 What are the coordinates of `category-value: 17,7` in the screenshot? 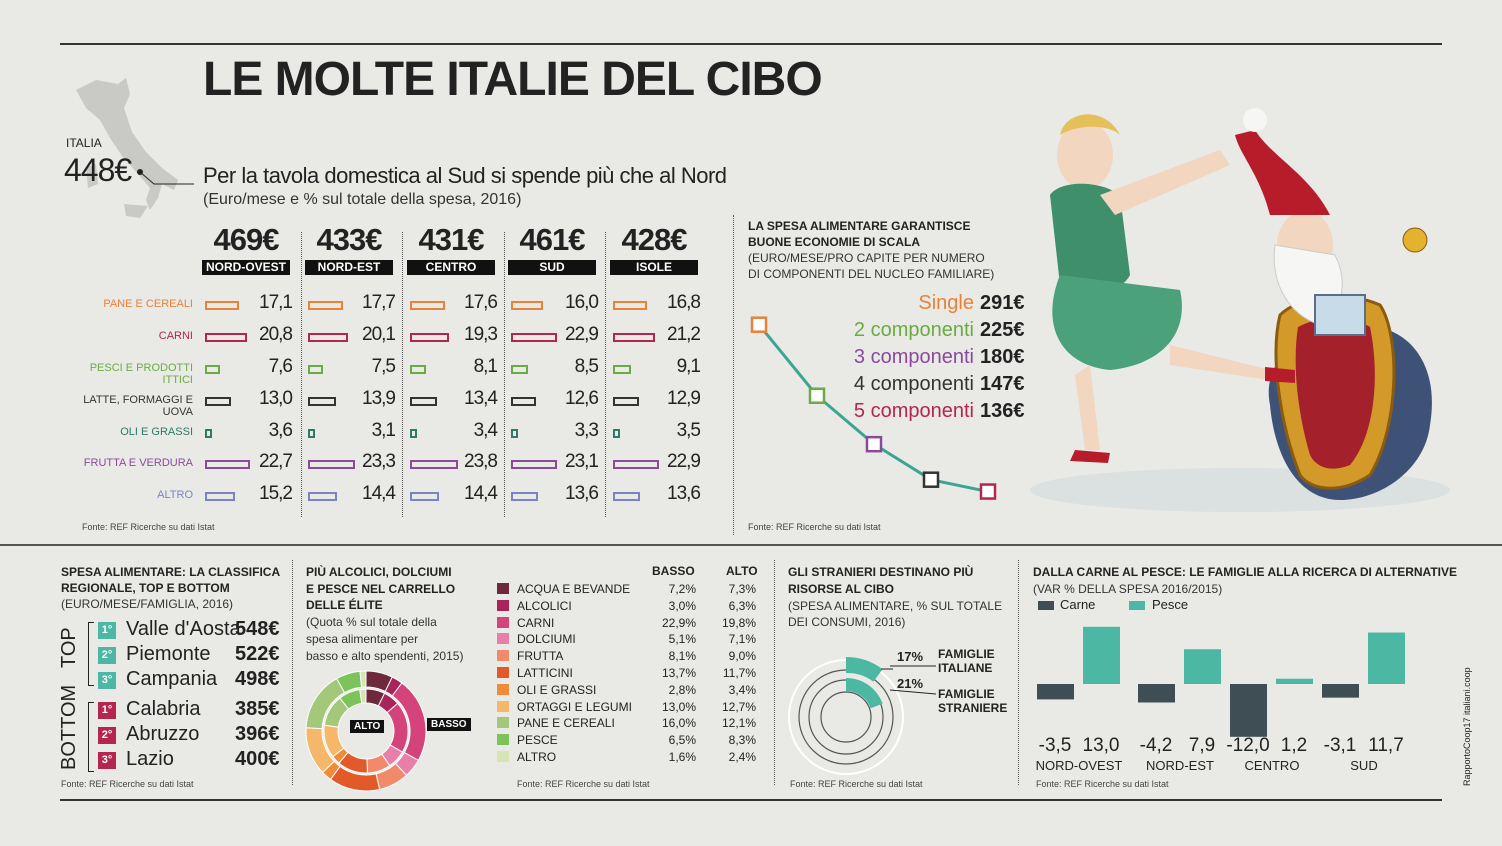 It's located at (379, 302).